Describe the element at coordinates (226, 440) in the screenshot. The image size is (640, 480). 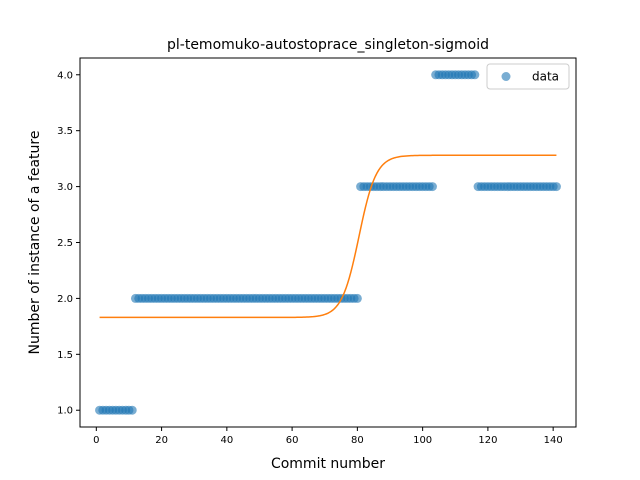
I see `x-tick-label: 40` at that location.